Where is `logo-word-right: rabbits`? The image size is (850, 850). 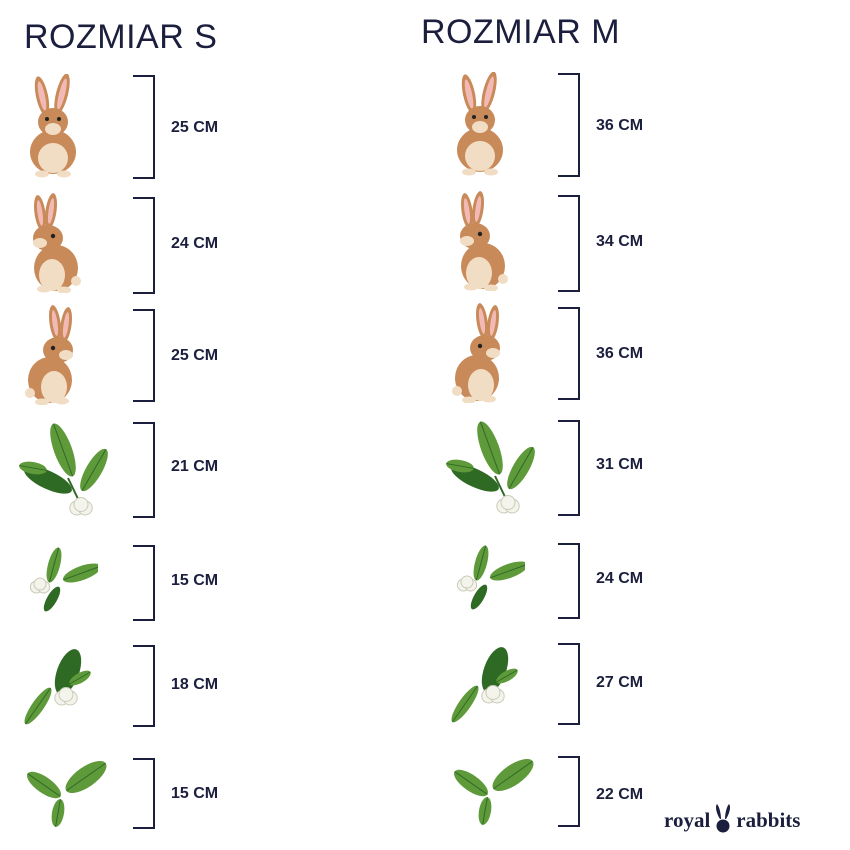
logo-word-right: rabbits is located at coordinates (768, 820).